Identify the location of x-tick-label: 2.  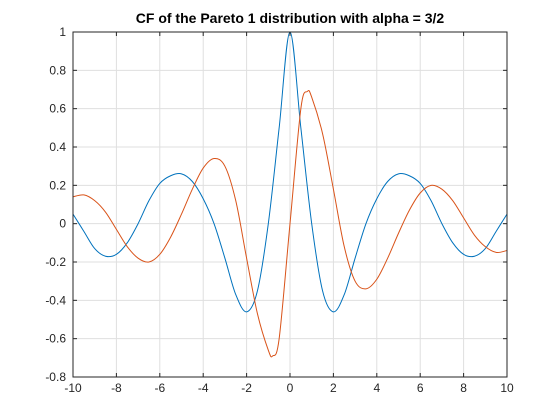
(333, 388).